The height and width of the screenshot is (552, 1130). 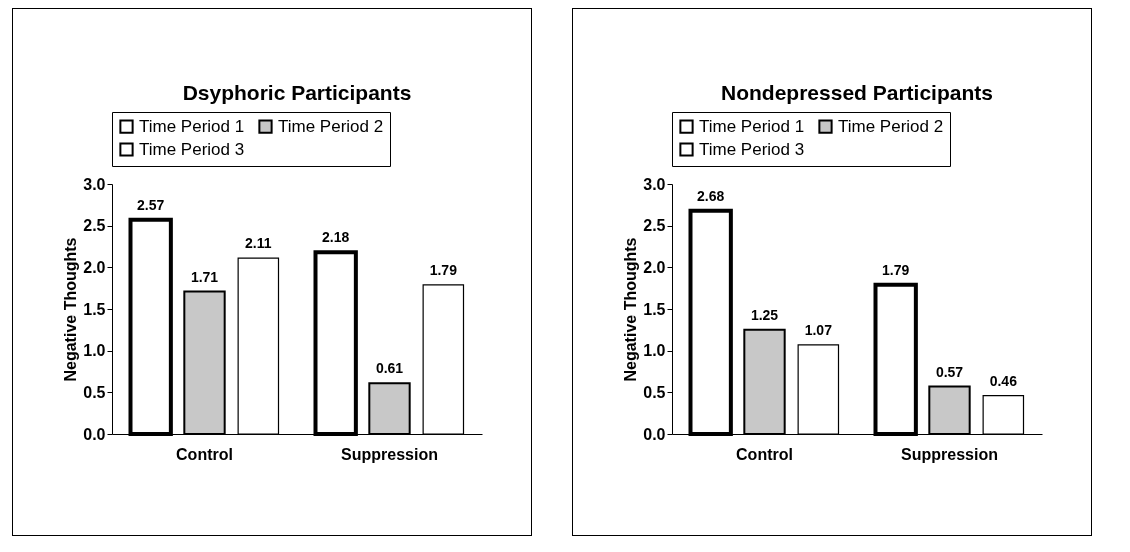 I want to click on data-label: 0.61, so click(x=389, y=368).